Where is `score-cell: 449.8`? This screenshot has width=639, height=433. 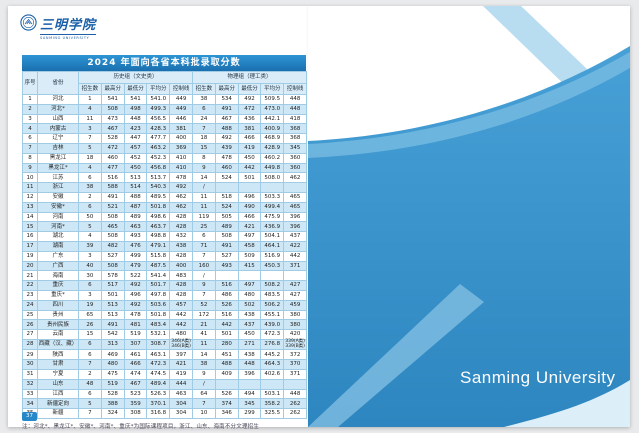 score-cell: 449.8 is located at coordinates (272, 168).